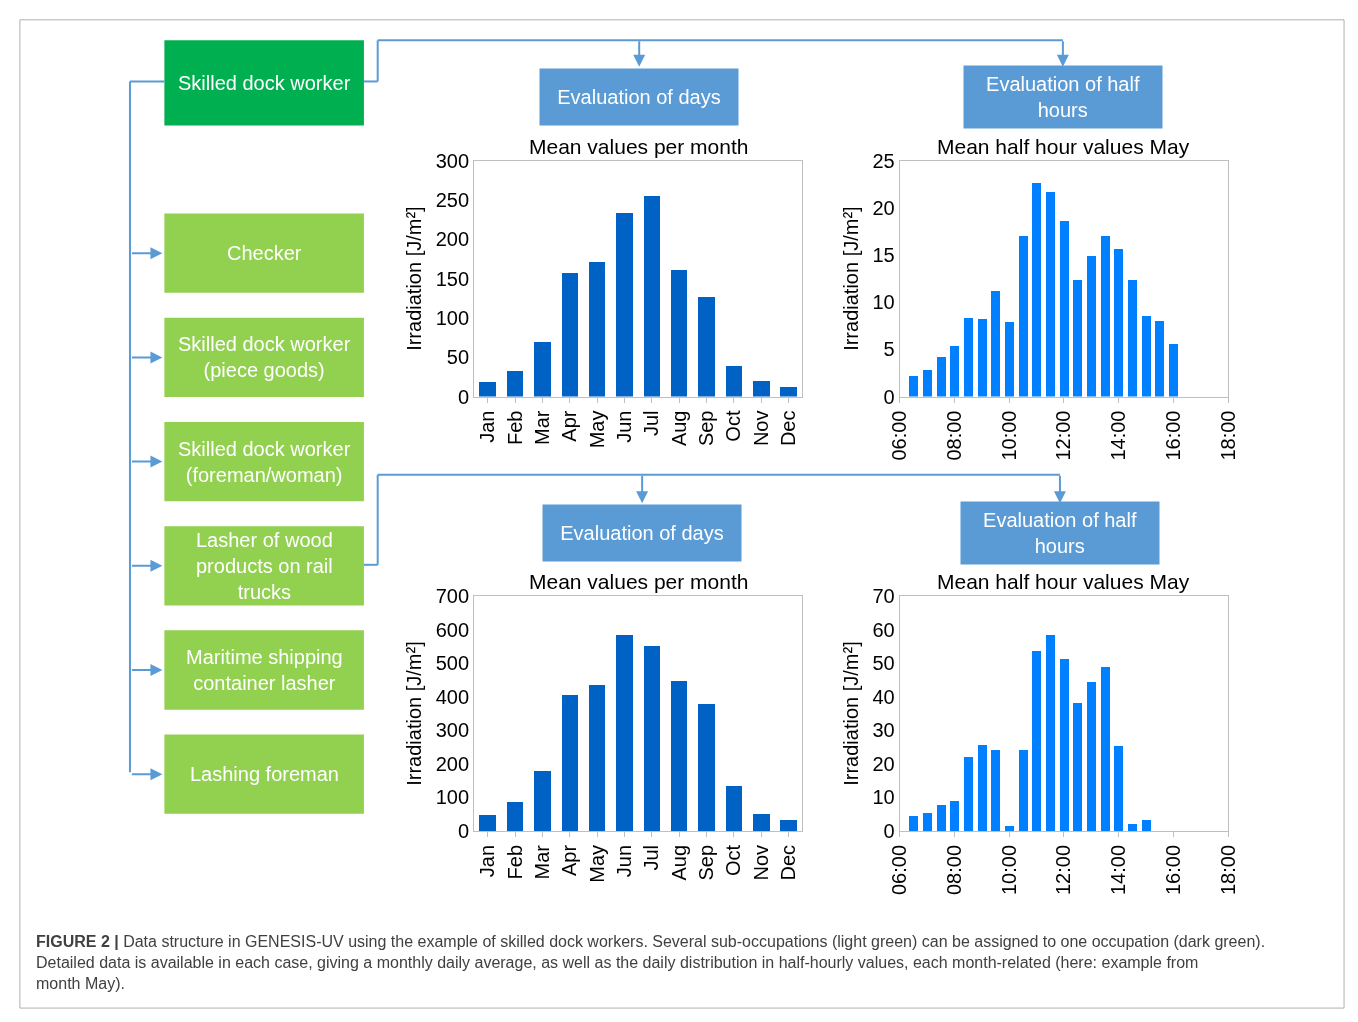 This screenshot has width=1358, height=1022. What do you see at coordinates (514, 862) in the screenshot?
I see `x-tick-label: Feb` at bounding box center [514, 862].